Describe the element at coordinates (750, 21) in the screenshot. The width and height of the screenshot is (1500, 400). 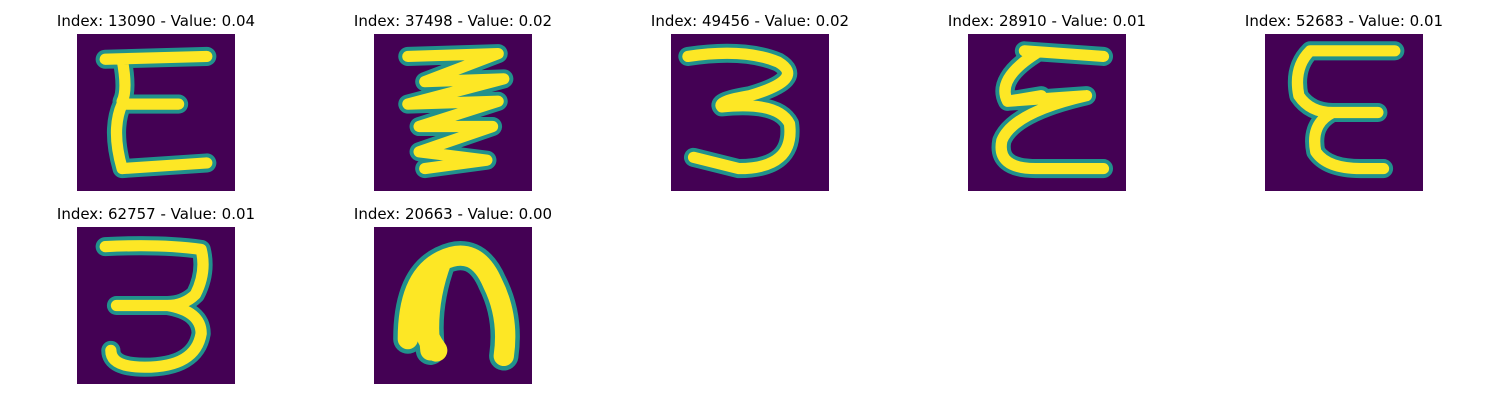
I see `panel-title: Index: 49456 - Value: 0.02` at that location.